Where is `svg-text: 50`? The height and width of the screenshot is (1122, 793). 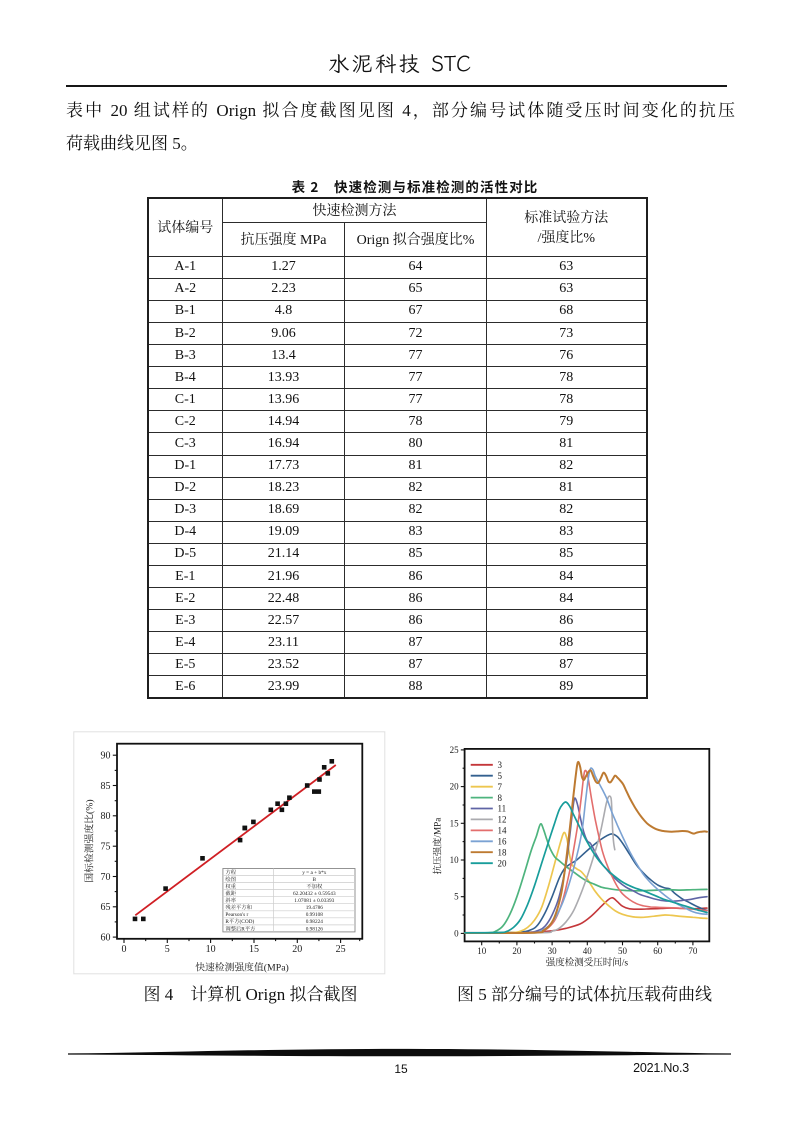 svg-text: 50 is located at coordinates (623, 951).